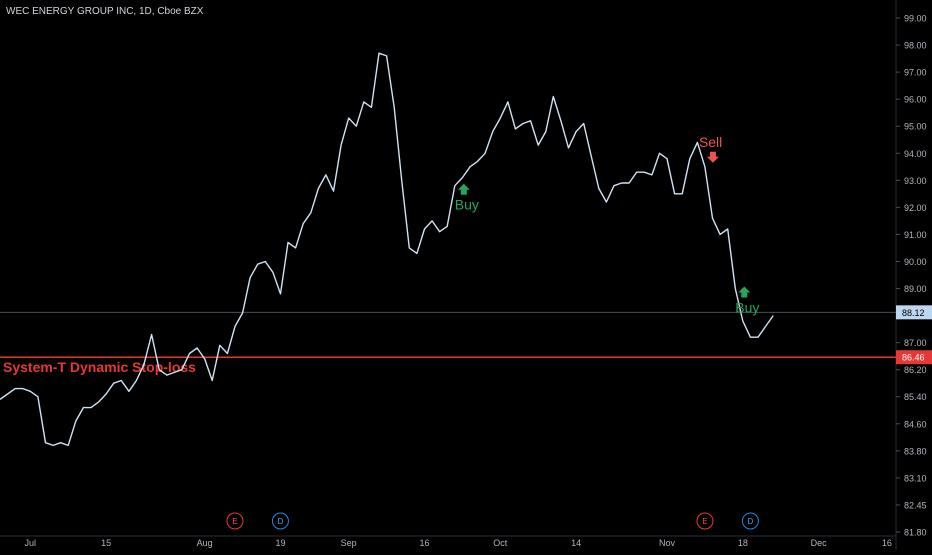 This screenshot has height=555, width=932. Describe the element at coordinates (915, 289) in the screenshot. I see `y-tick-label: 89.00` at that location.